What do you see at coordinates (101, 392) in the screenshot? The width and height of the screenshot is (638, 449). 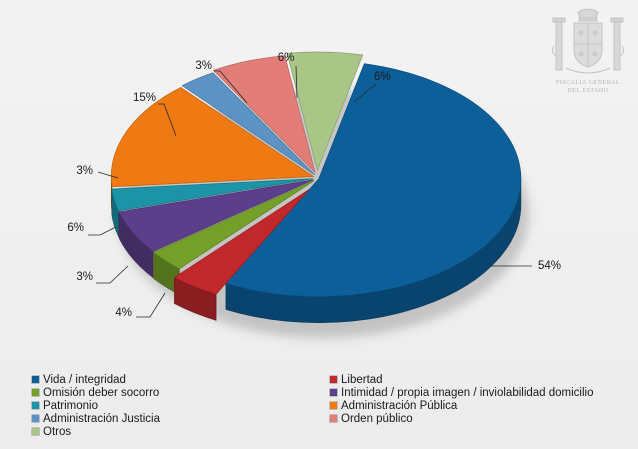 I see `legend-label: Omisión deber socorro` at bounding box center [101, 392].